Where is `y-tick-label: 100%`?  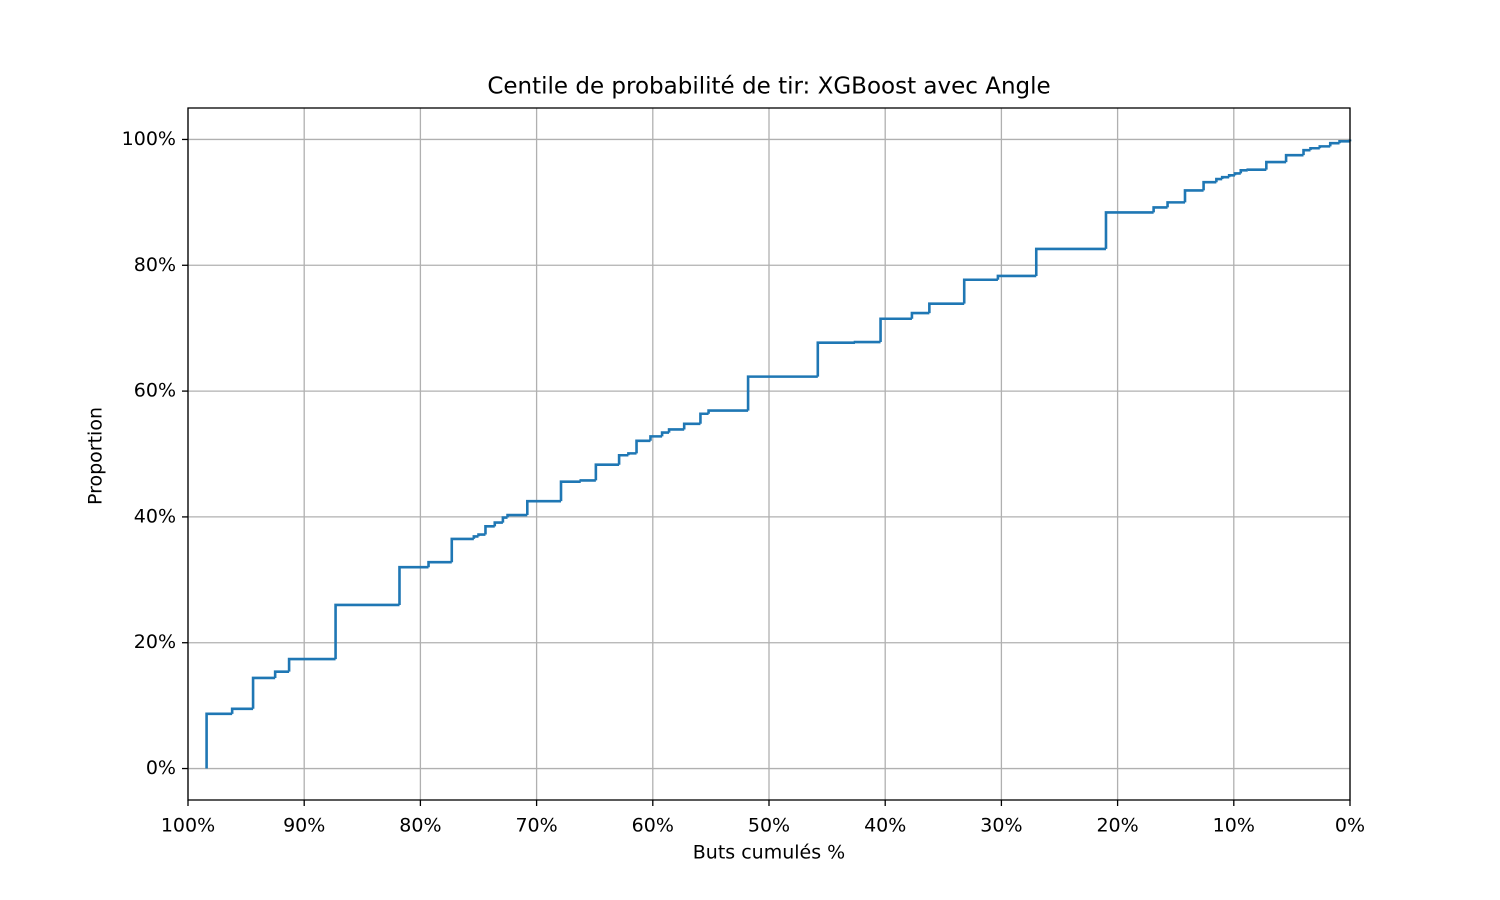 y-tick-label: 100% is located at coordinates (149, 139).